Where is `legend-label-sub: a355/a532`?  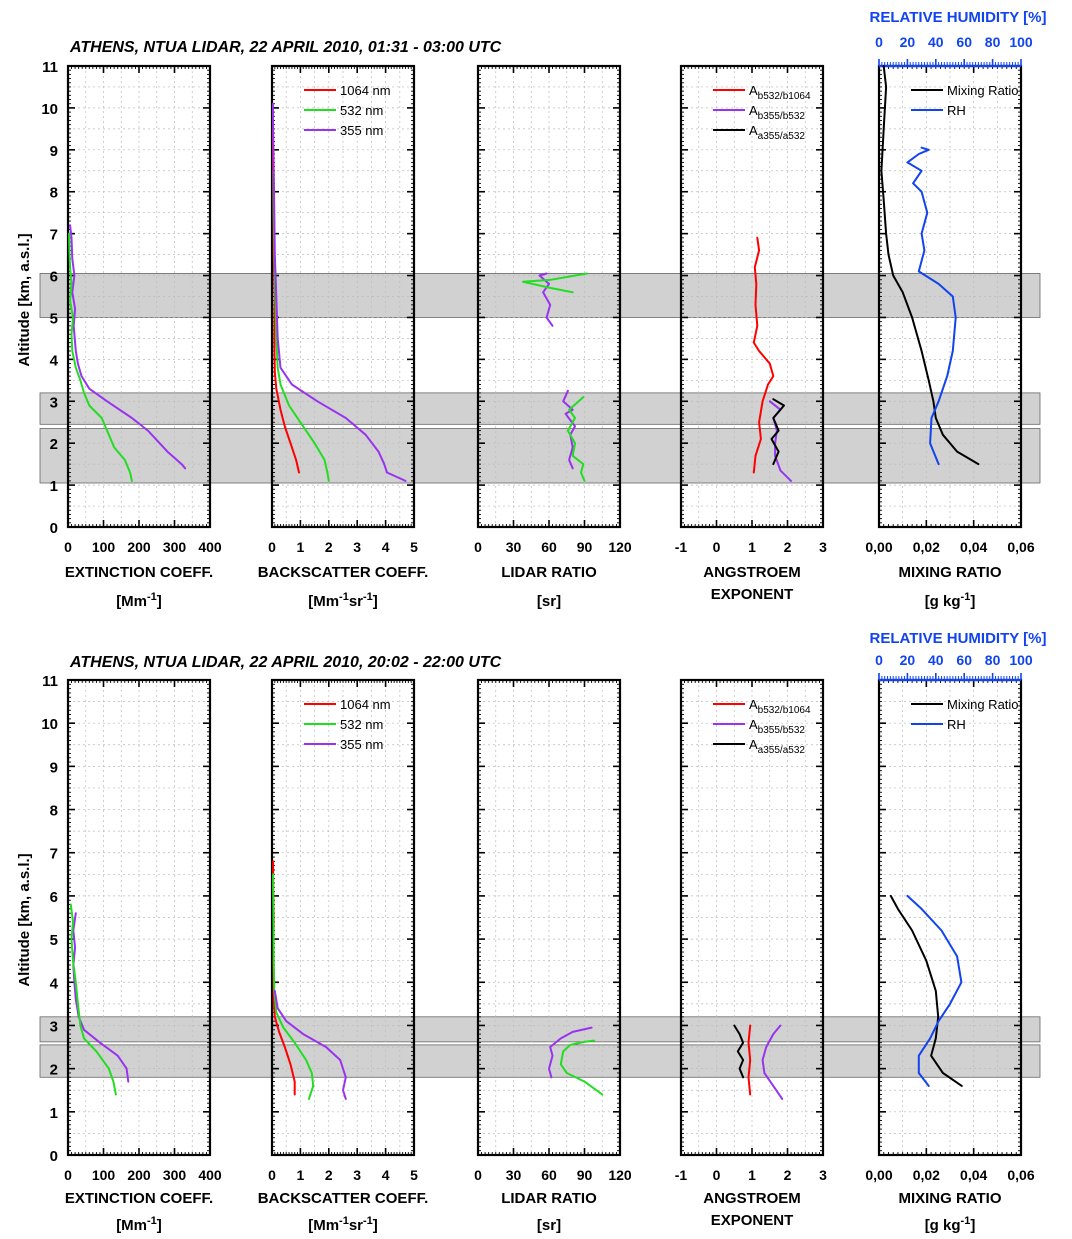 legend-label-sub: a355/a532 is located at coordinates (782, 136).